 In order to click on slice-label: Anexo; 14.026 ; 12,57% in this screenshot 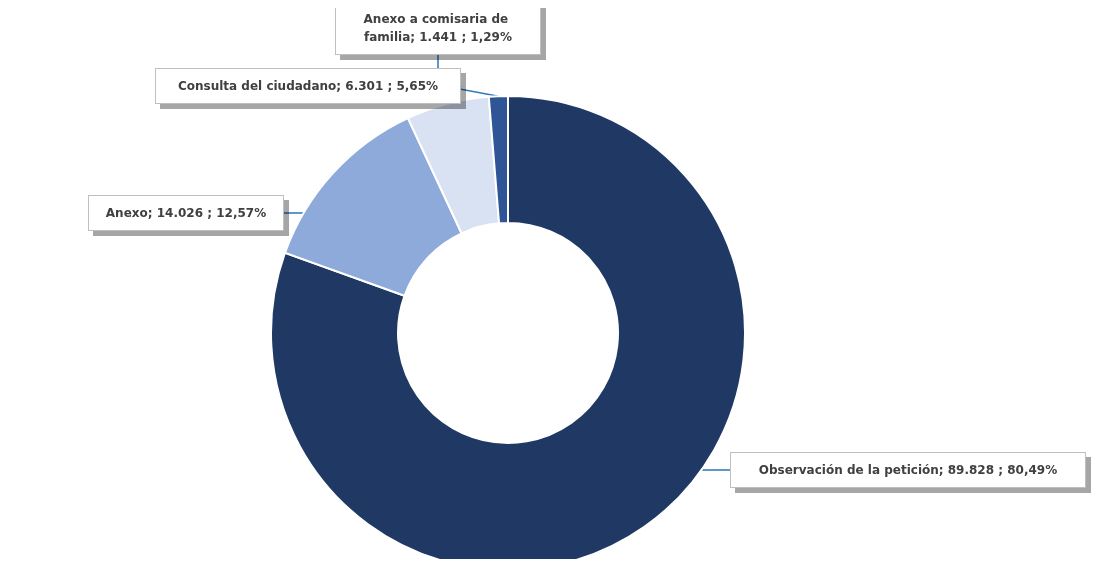, I will do `click(186, 213)`.